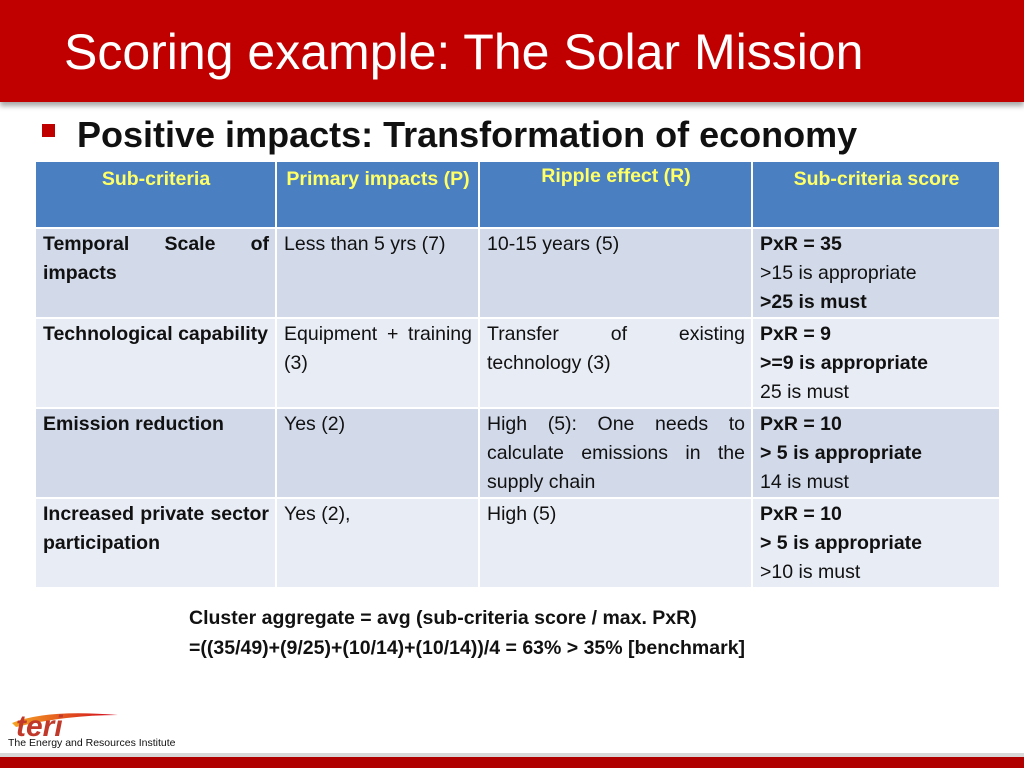  What do you see at coordinates (838, 273) in the screenshot?
I see `score-appropriate: >15 is appropriate` at bounding box center [838, 273].